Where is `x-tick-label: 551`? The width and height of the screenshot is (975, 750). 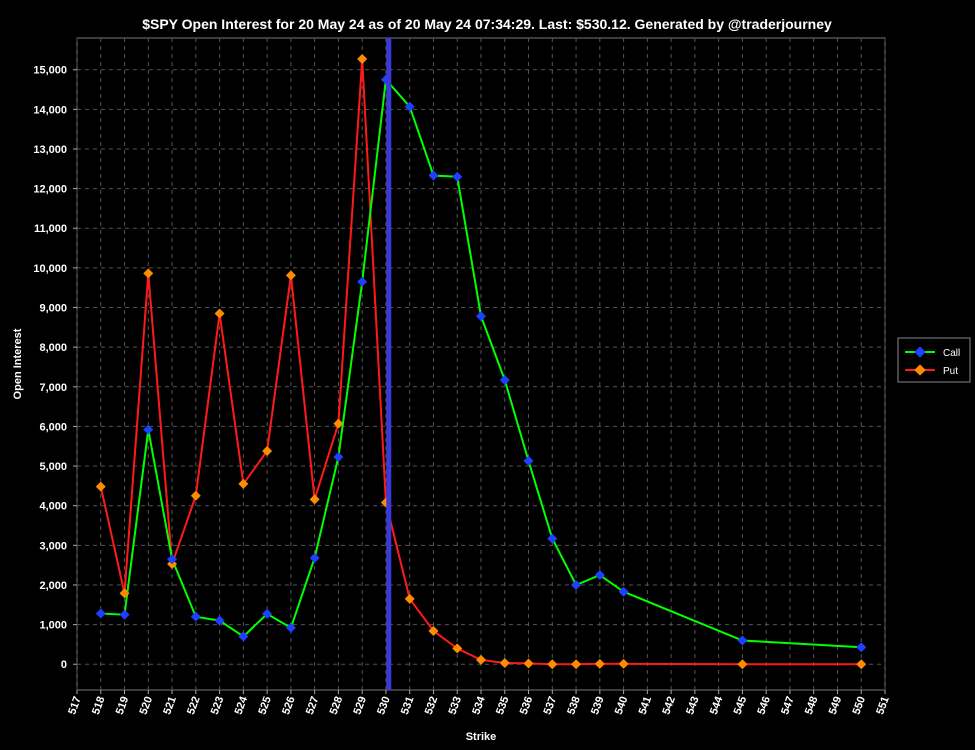
x-tick-label: 551 is located at coordinates (883, 705).